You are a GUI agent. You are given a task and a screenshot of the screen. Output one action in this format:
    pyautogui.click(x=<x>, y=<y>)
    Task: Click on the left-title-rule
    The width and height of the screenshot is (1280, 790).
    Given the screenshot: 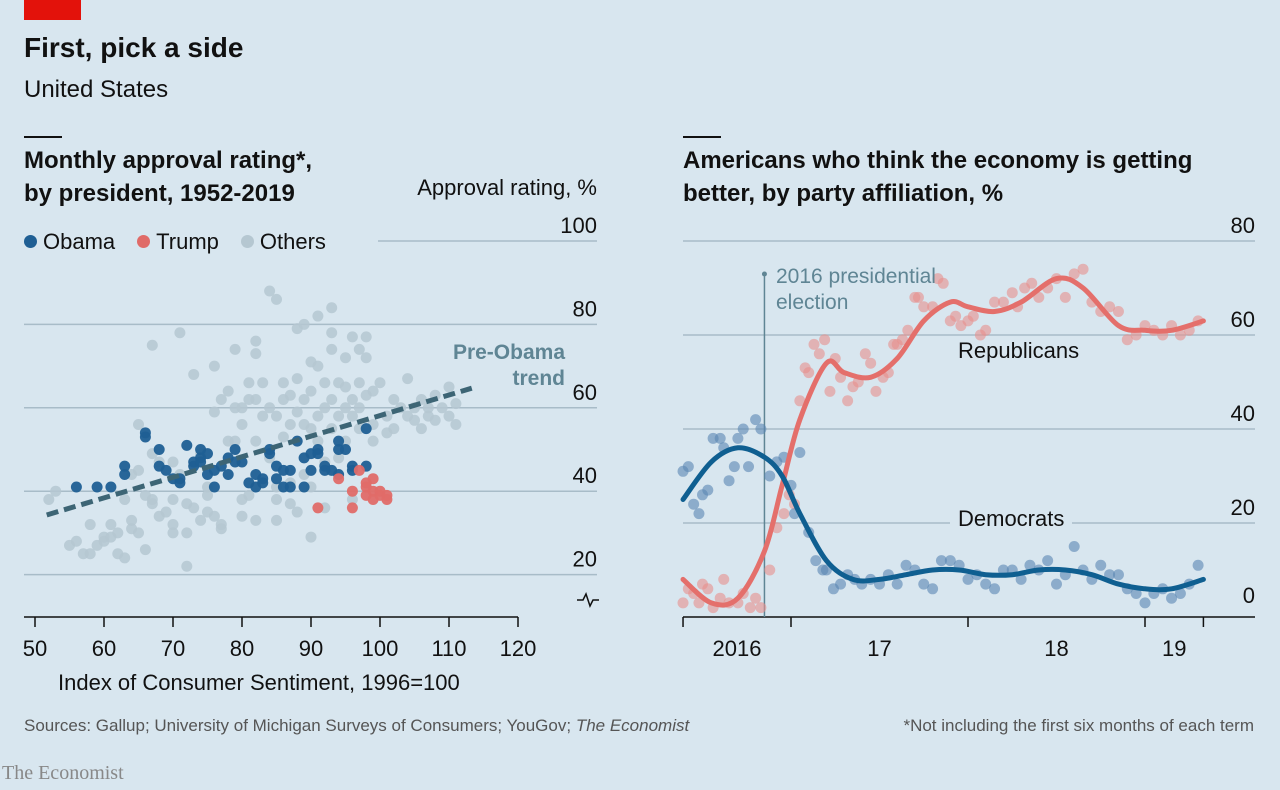 What is the action you would take?
    pyautogui.click(x=43, y=137)
    